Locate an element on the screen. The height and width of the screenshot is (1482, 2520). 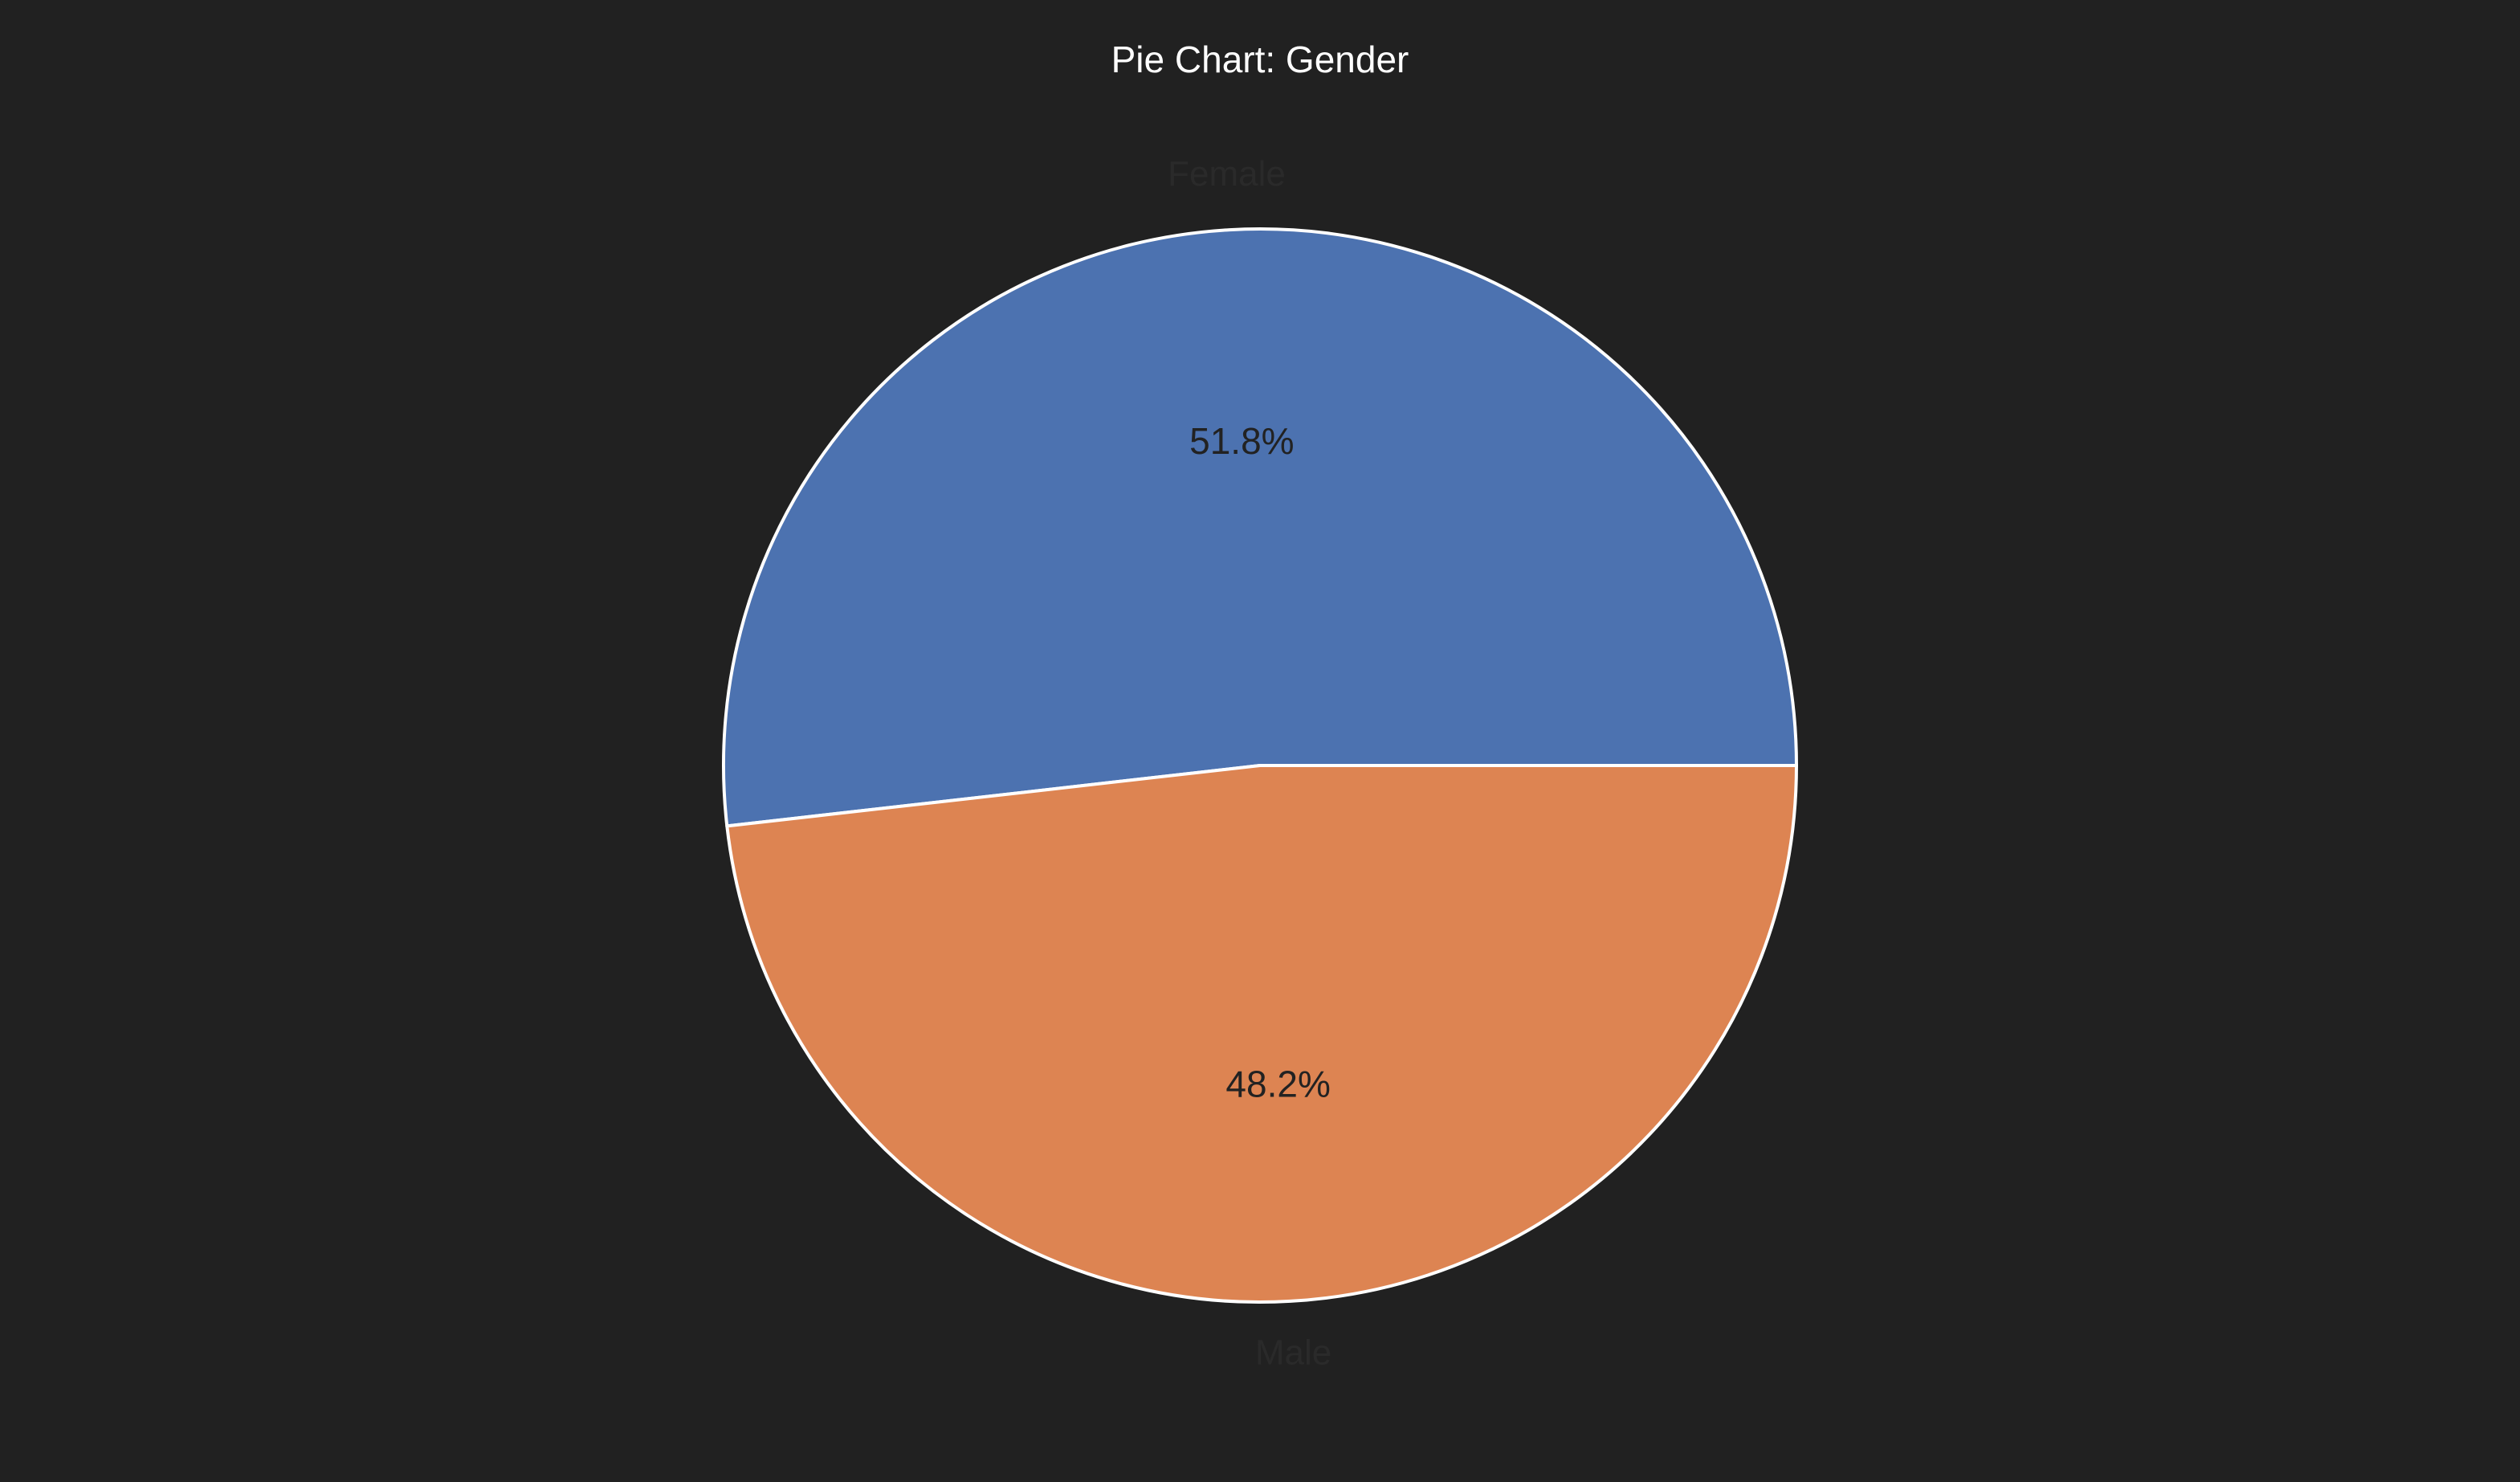
pie-category-label: Female is located at coordinates (1227, 174).